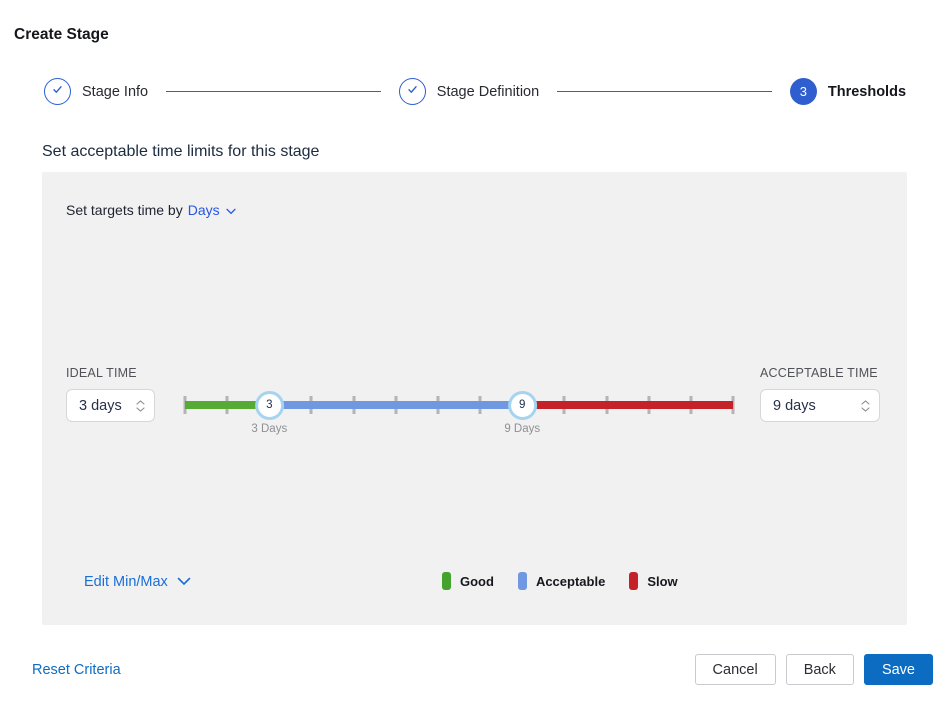 The width and height of the screenshot is (949, 701). Describe the element at coordinates (124, 210) in the screenshot. I see `targets-prefix-label: Set targets time by` at that location.